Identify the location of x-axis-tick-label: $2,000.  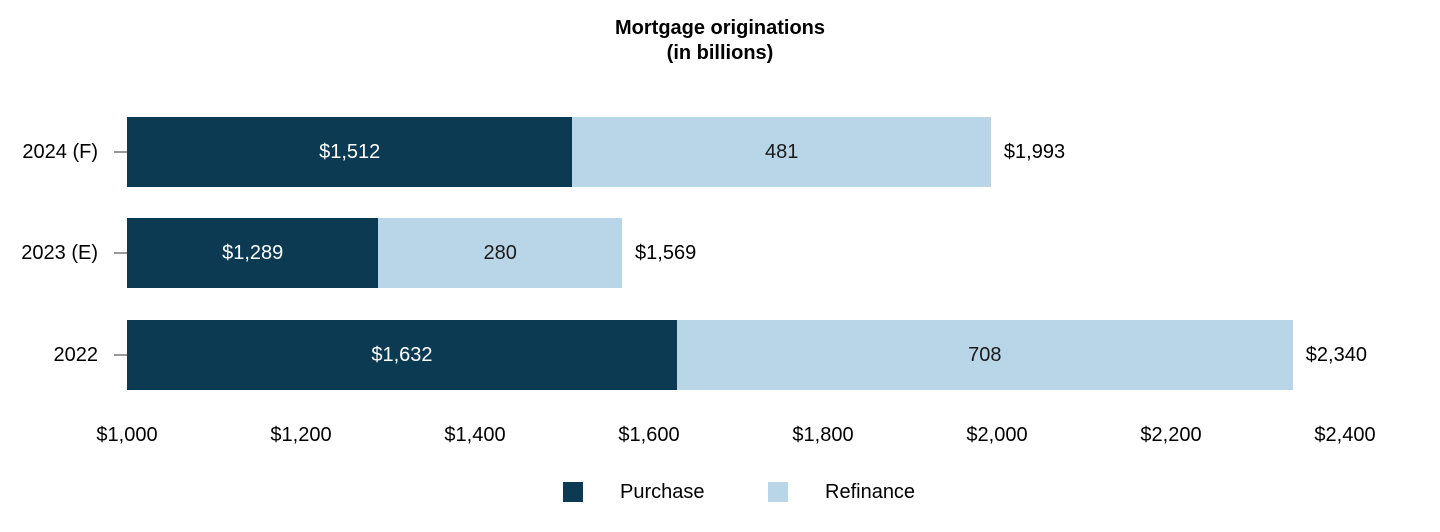
(997, 435).